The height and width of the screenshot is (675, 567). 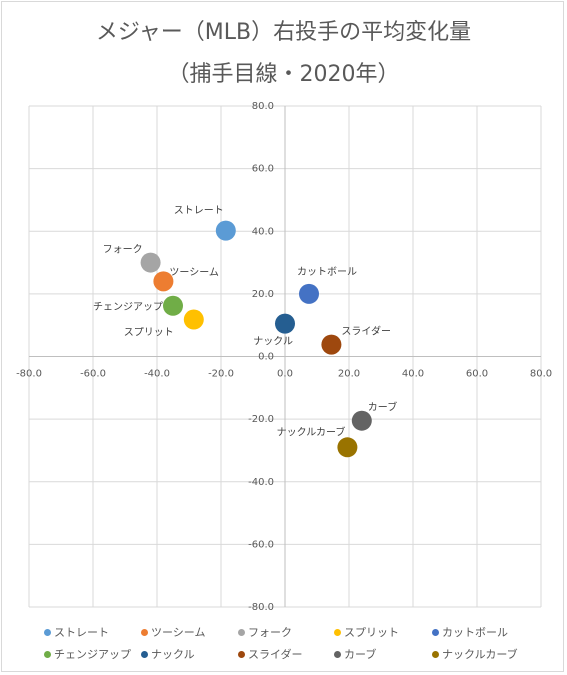 I want to click on data-label: ナックル, so click(x=273, y=342).